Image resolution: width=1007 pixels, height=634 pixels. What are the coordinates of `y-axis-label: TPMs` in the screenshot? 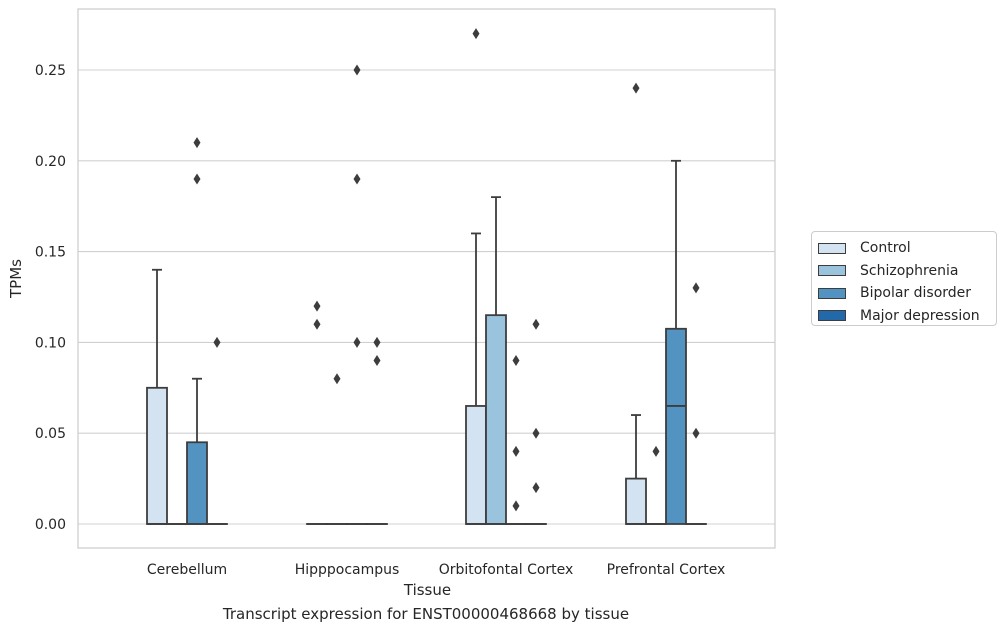 It's located at (16, 279).